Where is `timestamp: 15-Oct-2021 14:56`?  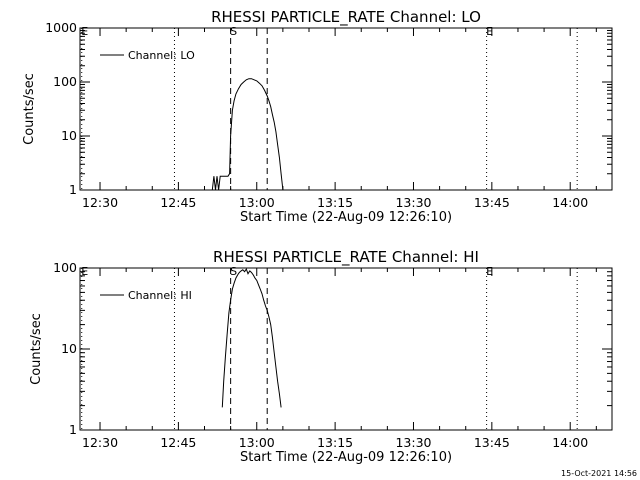 timestamp: 15-Oct-2021 14:56 is located at coordinates (599, 473).